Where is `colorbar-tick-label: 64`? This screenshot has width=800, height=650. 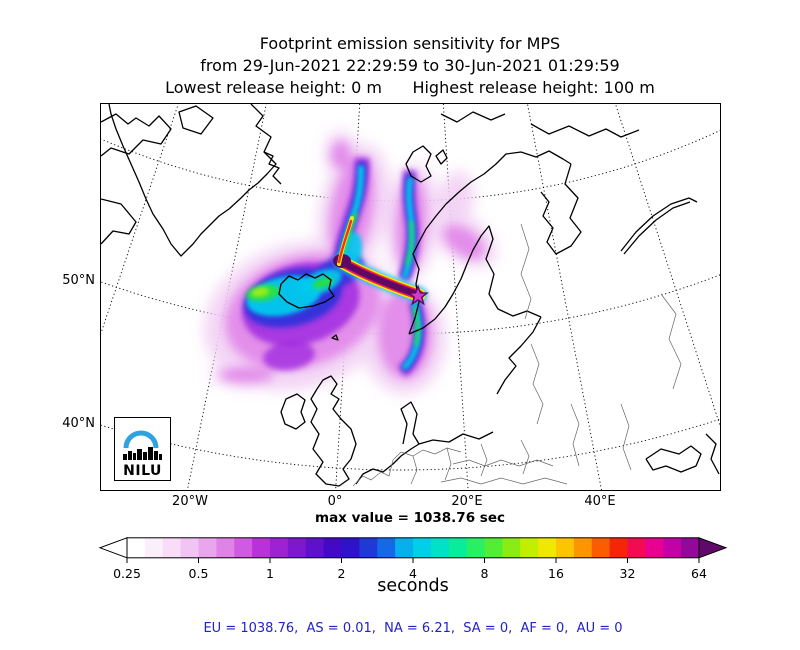
colorbar-tick-label: 64 is located at coordinates (699, 573).